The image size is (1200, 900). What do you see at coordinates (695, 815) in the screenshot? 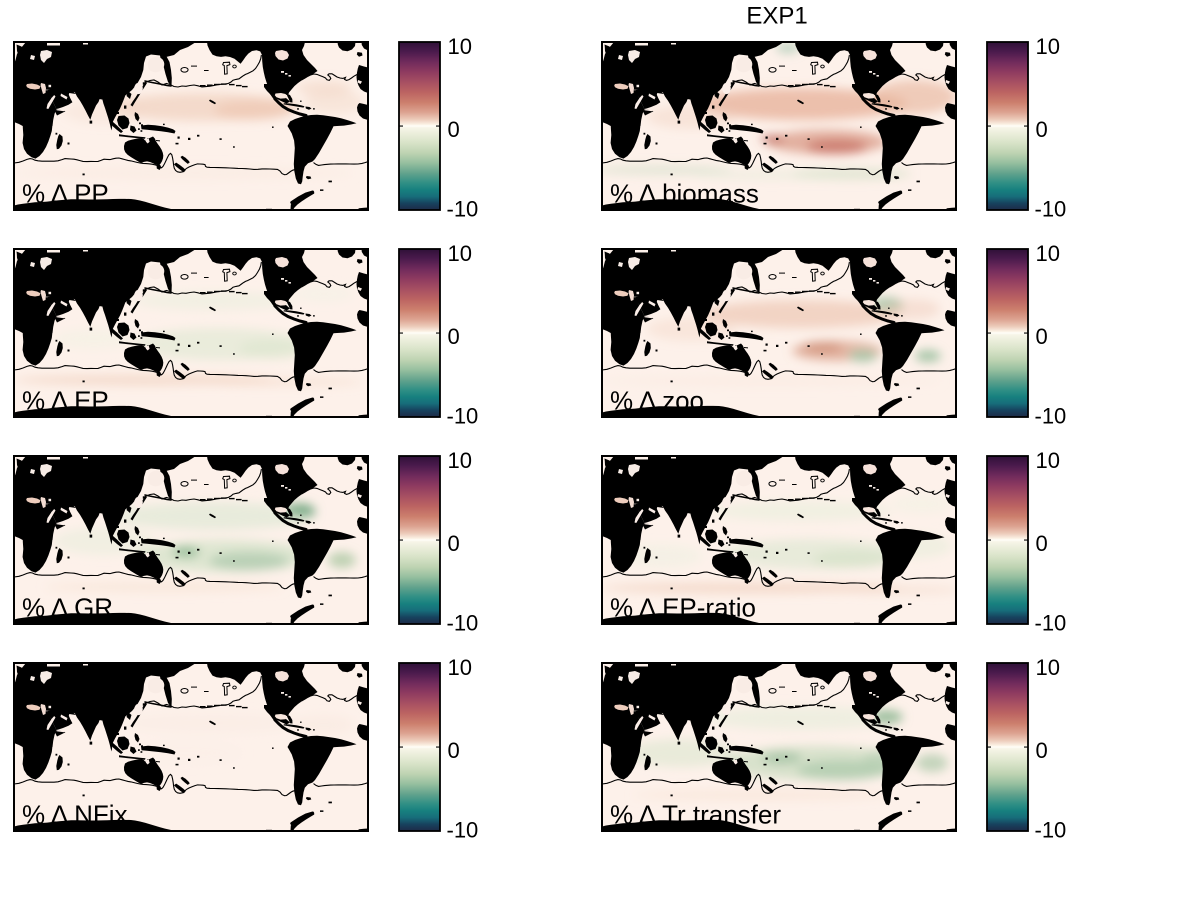
I see `svg-text: % Δ Tr transfer` at bounding box center [695, 815].